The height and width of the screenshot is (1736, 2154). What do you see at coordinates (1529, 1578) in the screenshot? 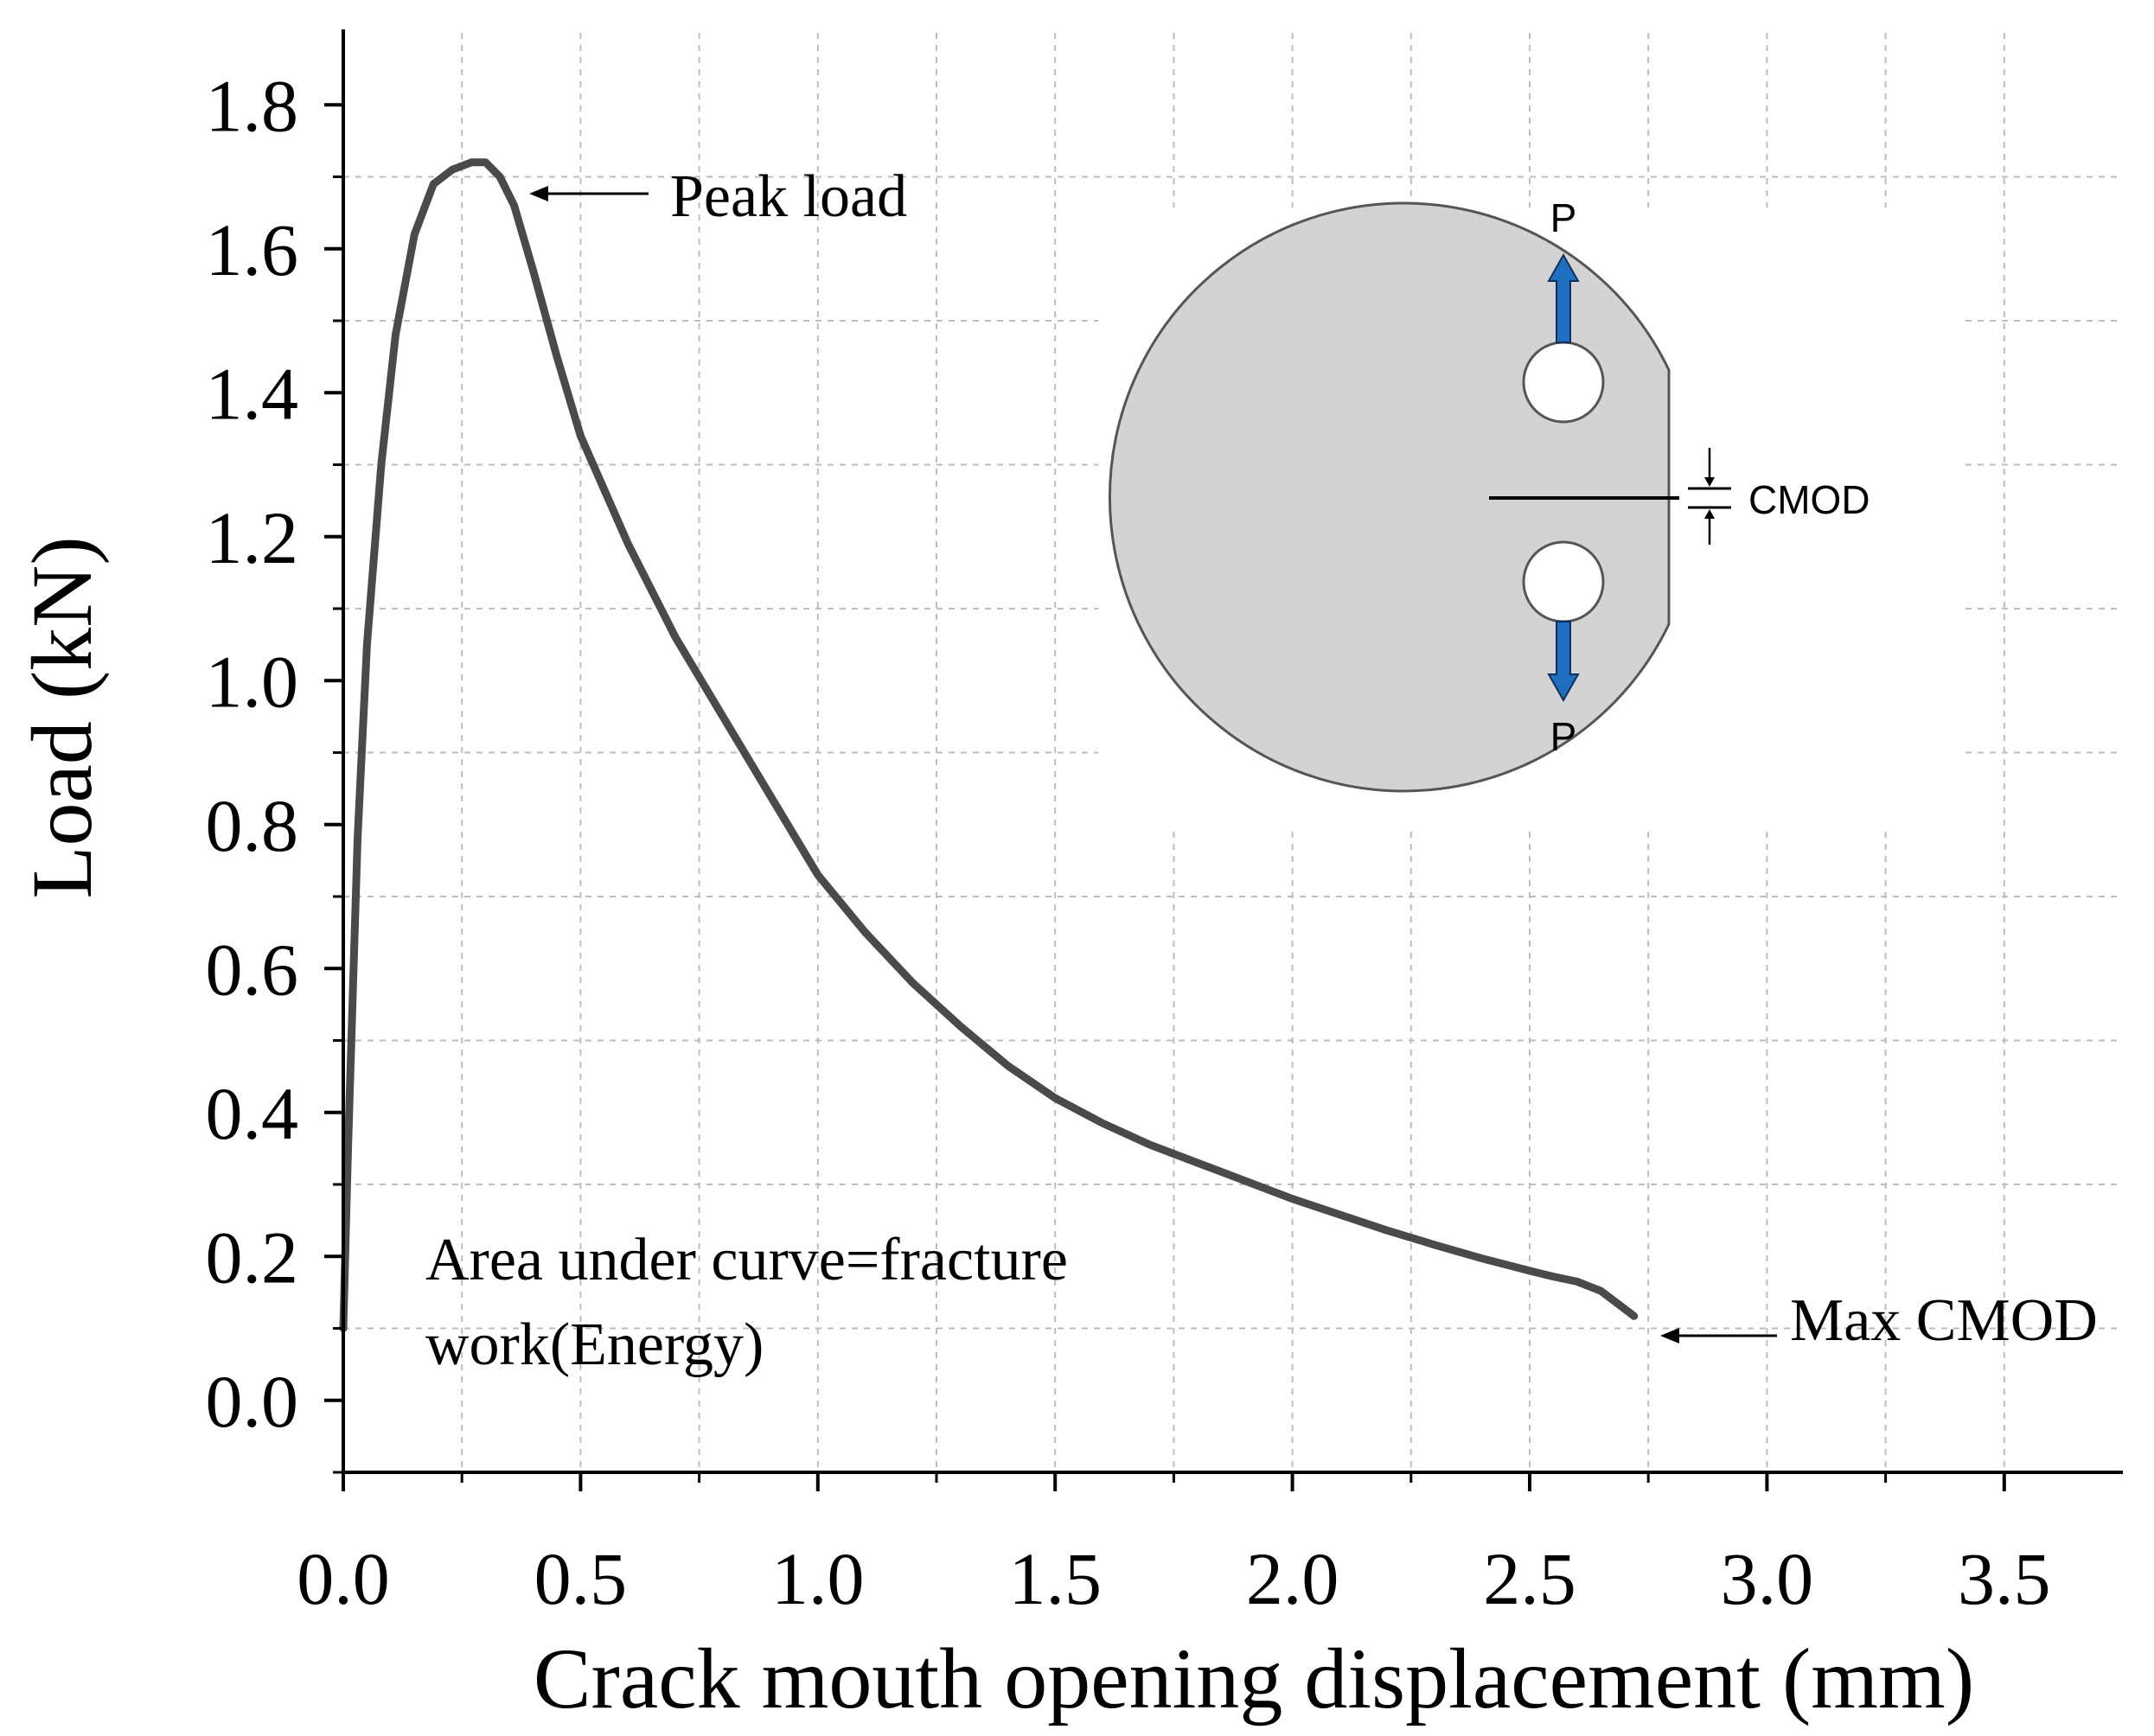
I see `x-tick-label: 2.5` at bounding box center [1529, 1578].